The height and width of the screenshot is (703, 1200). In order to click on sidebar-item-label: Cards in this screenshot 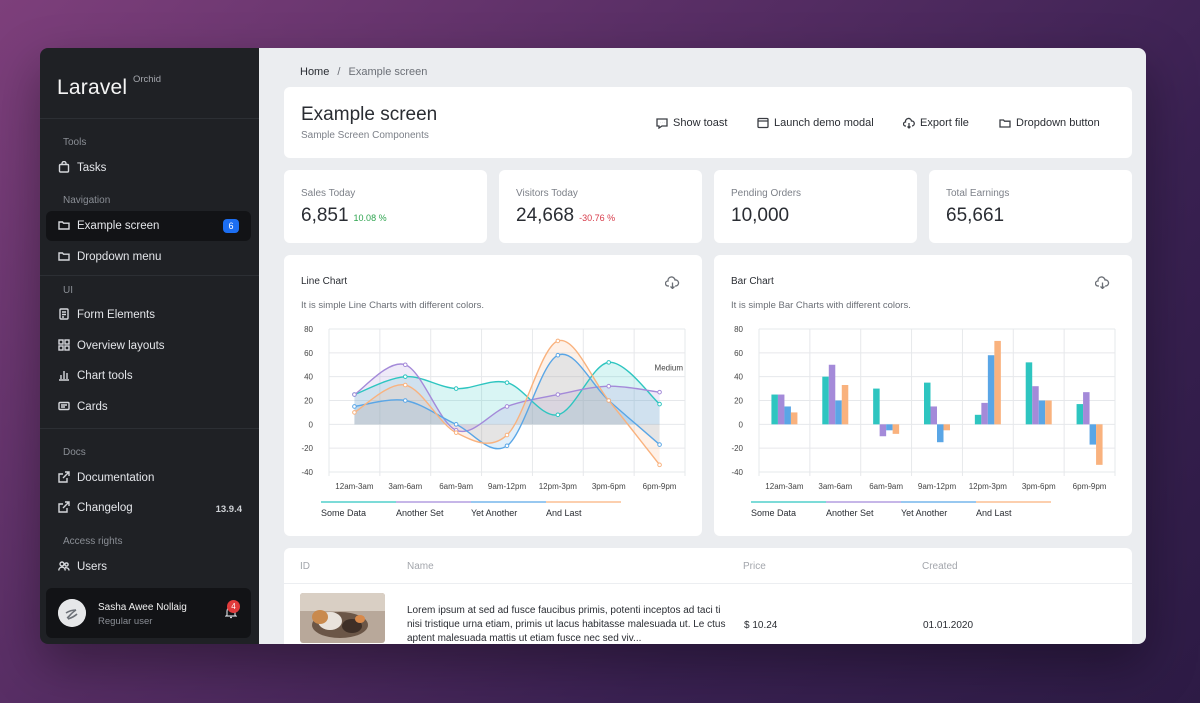, I will do `click(92, 407)`.